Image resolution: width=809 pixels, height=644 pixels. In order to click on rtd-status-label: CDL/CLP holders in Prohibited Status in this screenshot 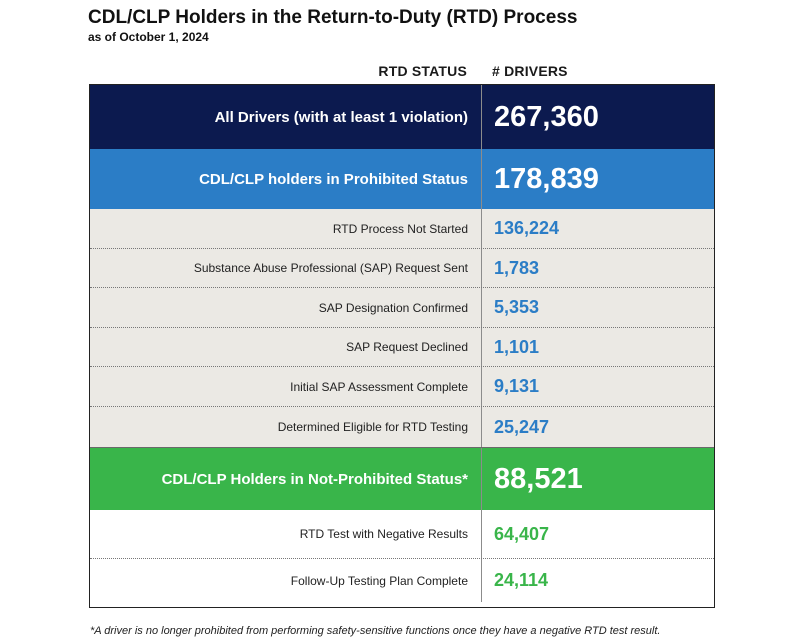, I will do `click(333, 179)`.